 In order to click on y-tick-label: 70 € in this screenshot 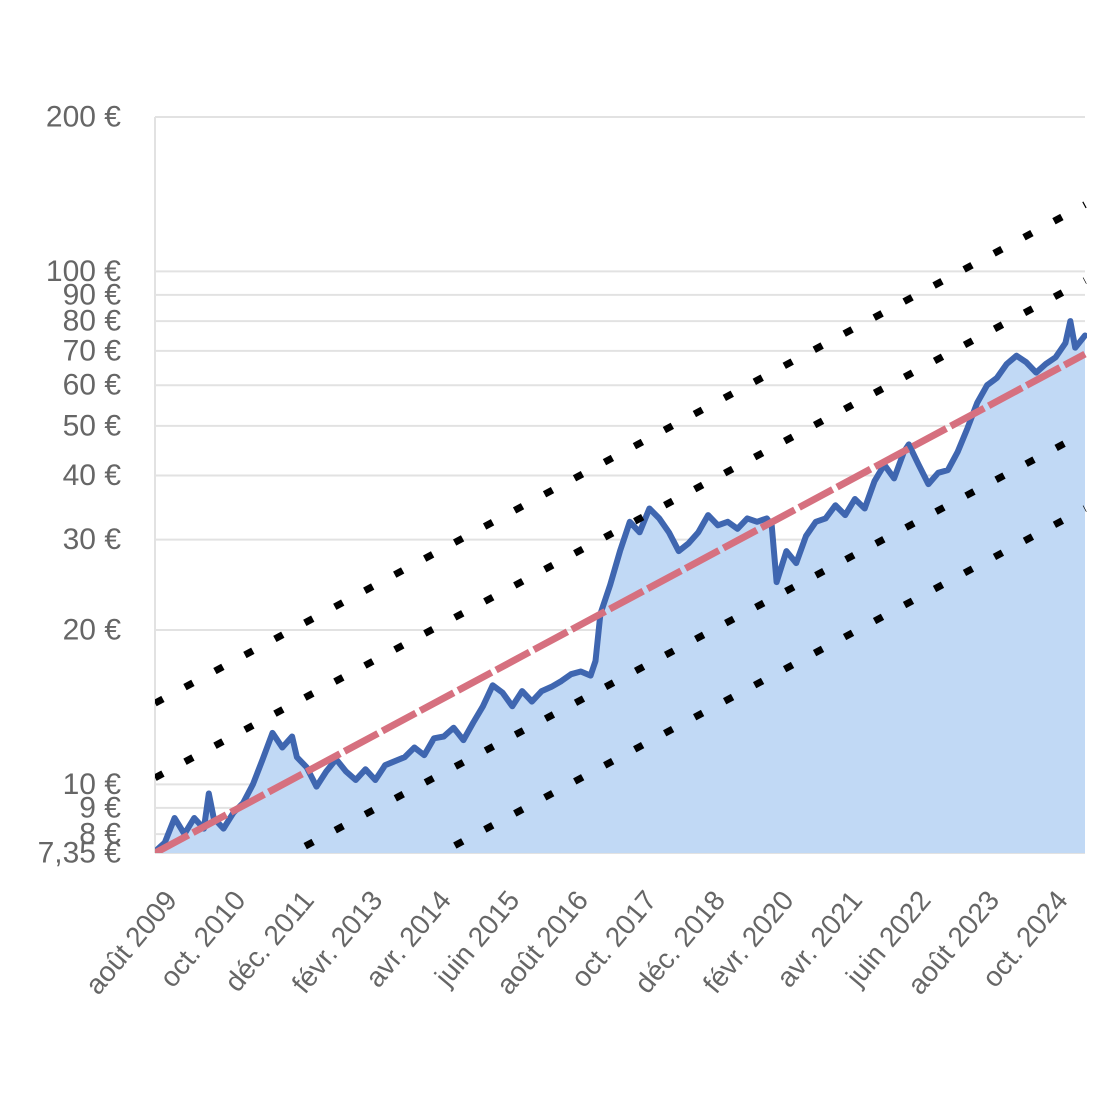, I will do `click(92, 350)`.